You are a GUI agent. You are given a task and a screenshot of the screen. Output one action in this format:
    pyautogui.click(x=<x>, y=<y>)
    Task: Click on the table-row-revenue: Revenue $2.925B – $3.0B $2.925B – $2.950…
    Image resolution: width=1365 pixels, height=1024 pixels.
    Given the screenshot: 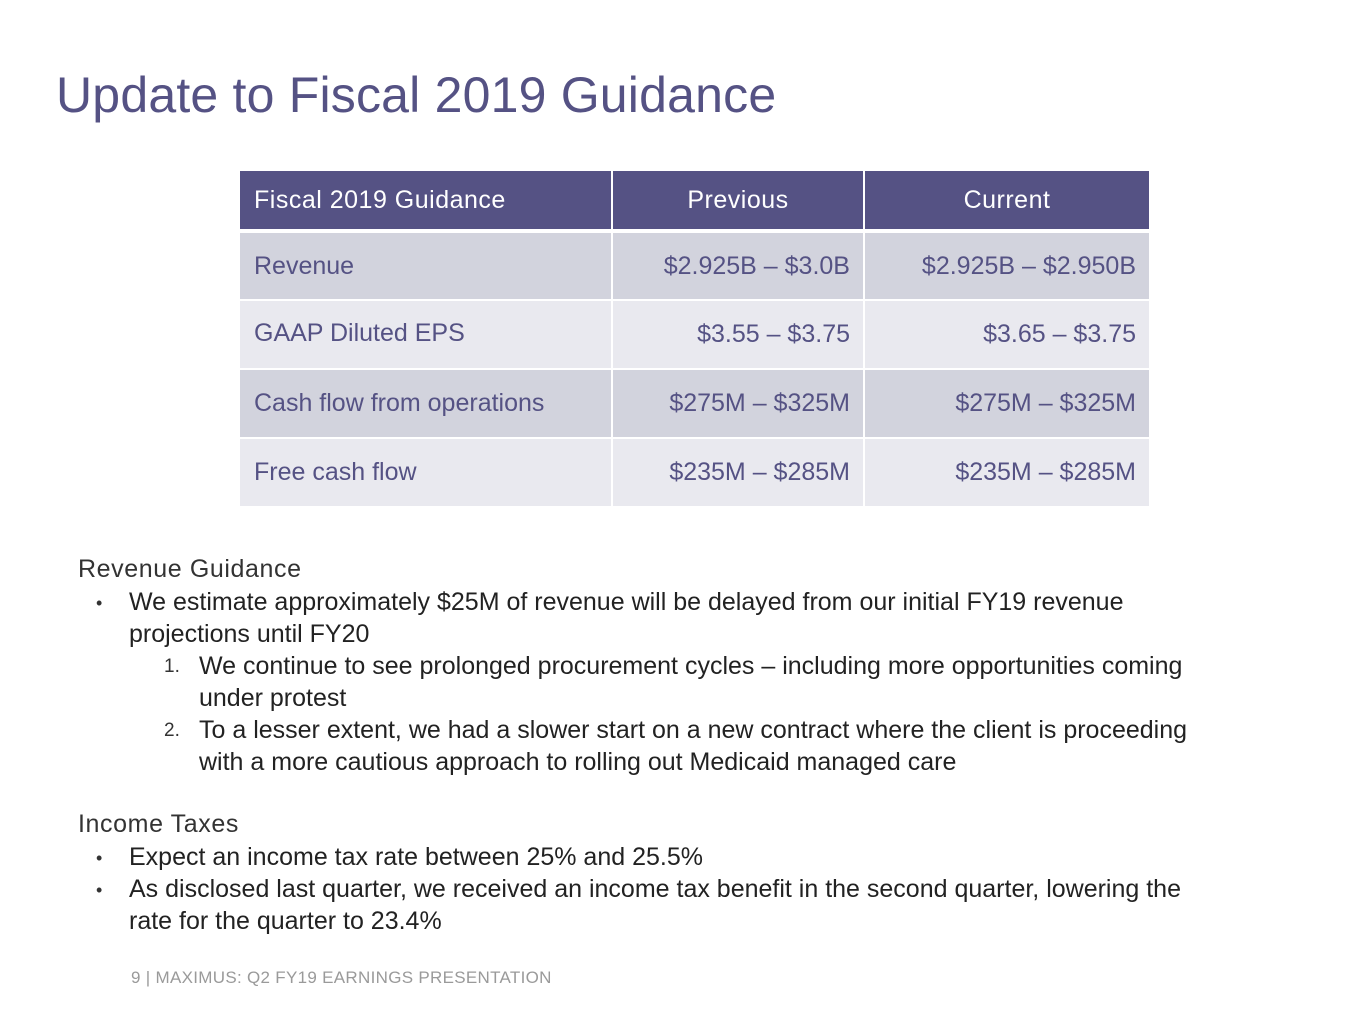 What is the action you would take?
    pyautogui.click(x=694, y=266)
    